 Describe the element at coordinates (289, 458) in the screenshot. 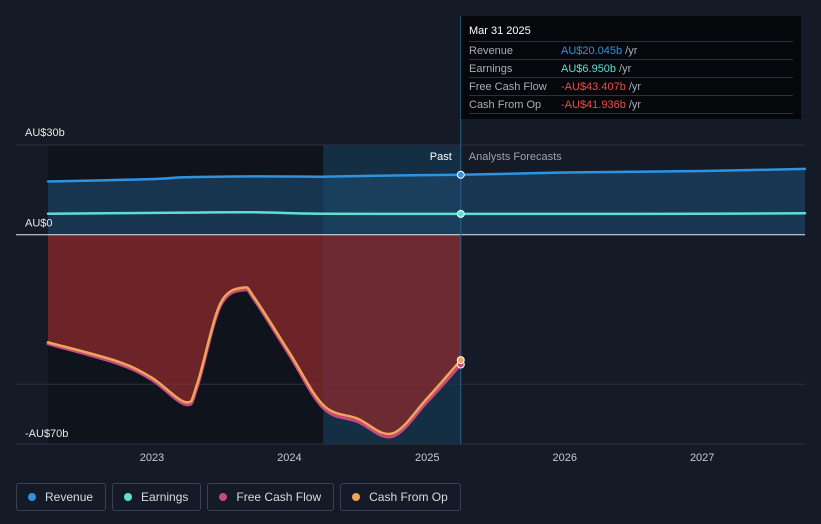

I see `x-tick-label: 2024` at that location.